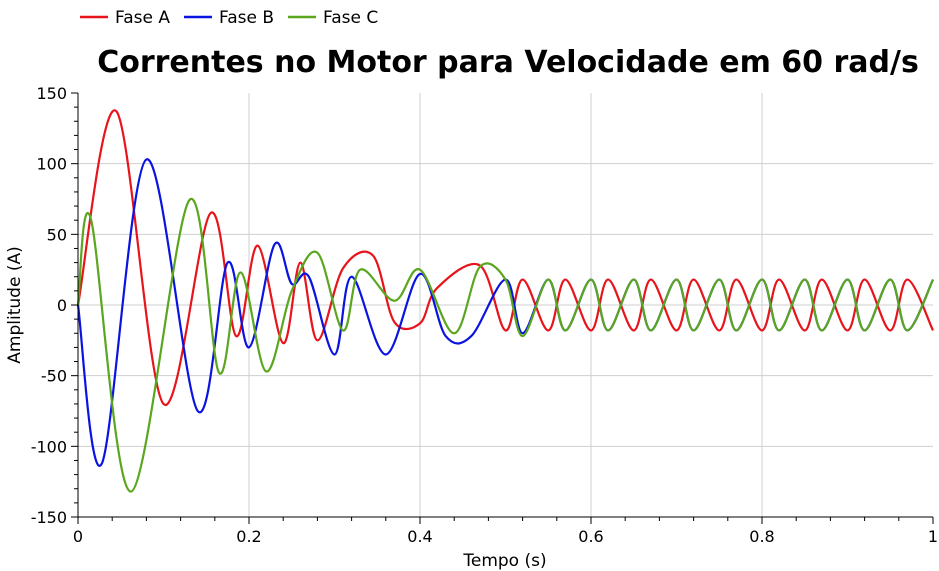 The width and height of the screenshot is (939, 571). What do you see at coordinates (504, 561) in the screenshot?
I see `x-axis-label: Tempo (s)` at bounding box center [504, 561].